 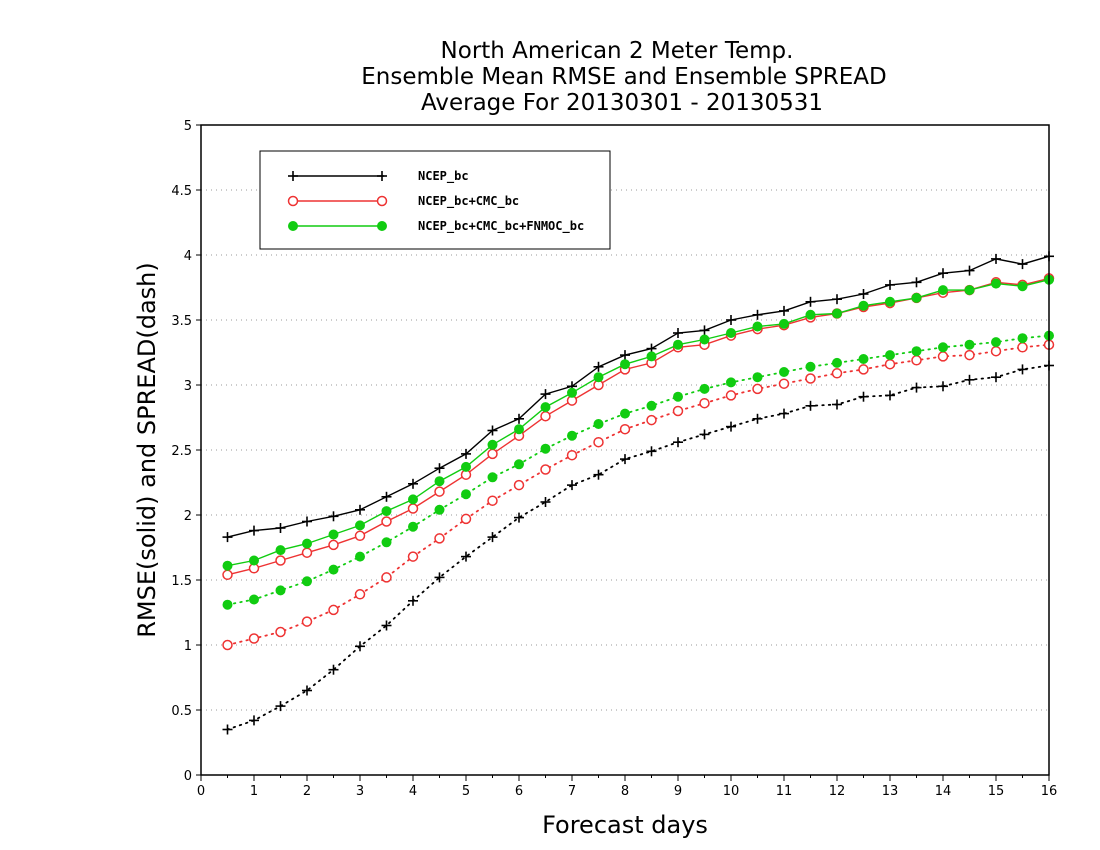 What do you see at coordinates (188, 776) in the screenshot?
I see `y-tick-label-0: 0` at bounding box center [188, 776].